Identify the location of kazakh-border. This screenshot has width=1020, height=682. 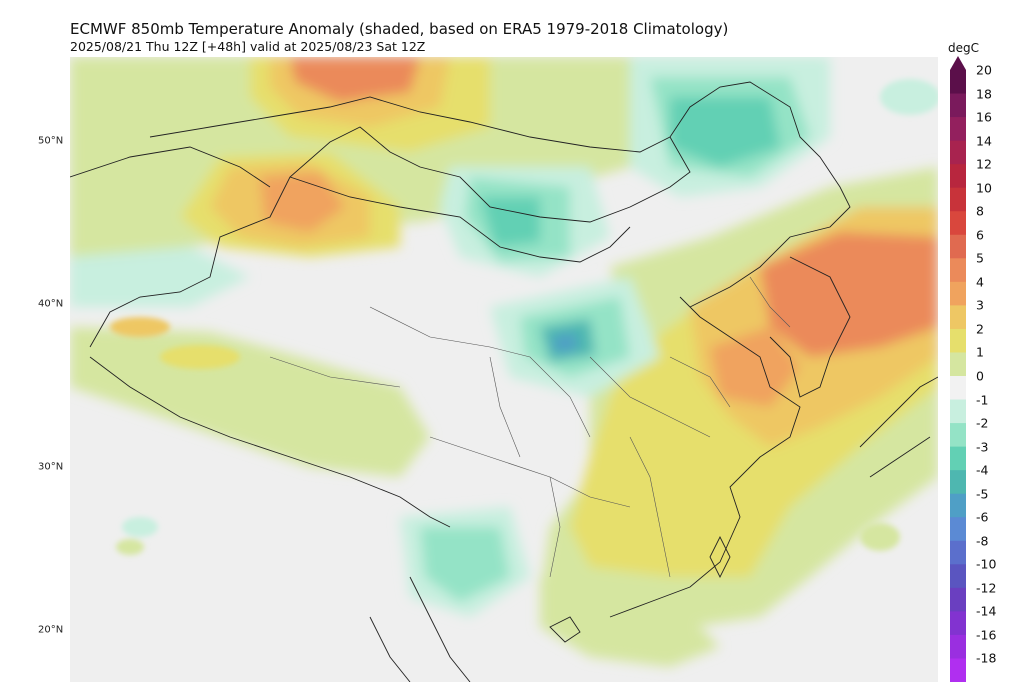
(170, 167).